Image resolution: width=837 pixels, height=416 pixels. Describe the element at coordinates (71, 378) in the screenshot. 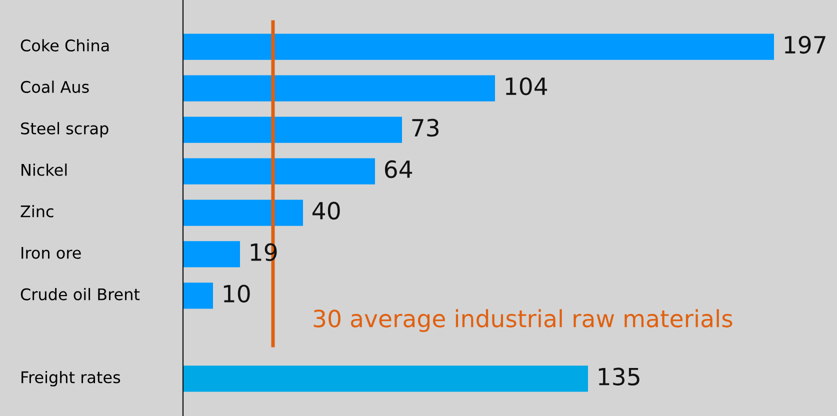

I see `y-tick-label: Freight rates` at that location.